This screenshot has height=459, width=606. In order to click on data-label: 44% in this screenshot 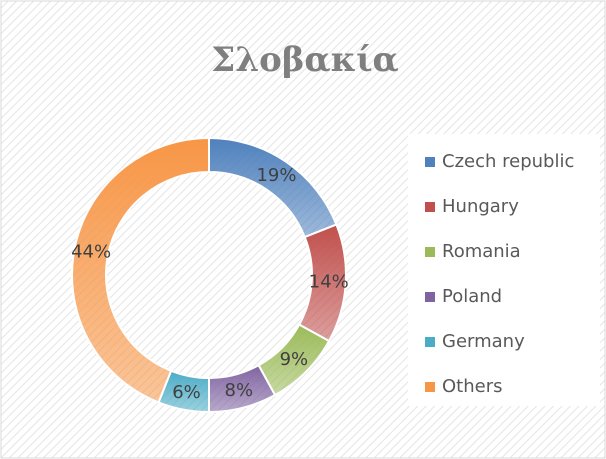, I will do `click(91, 252)`.